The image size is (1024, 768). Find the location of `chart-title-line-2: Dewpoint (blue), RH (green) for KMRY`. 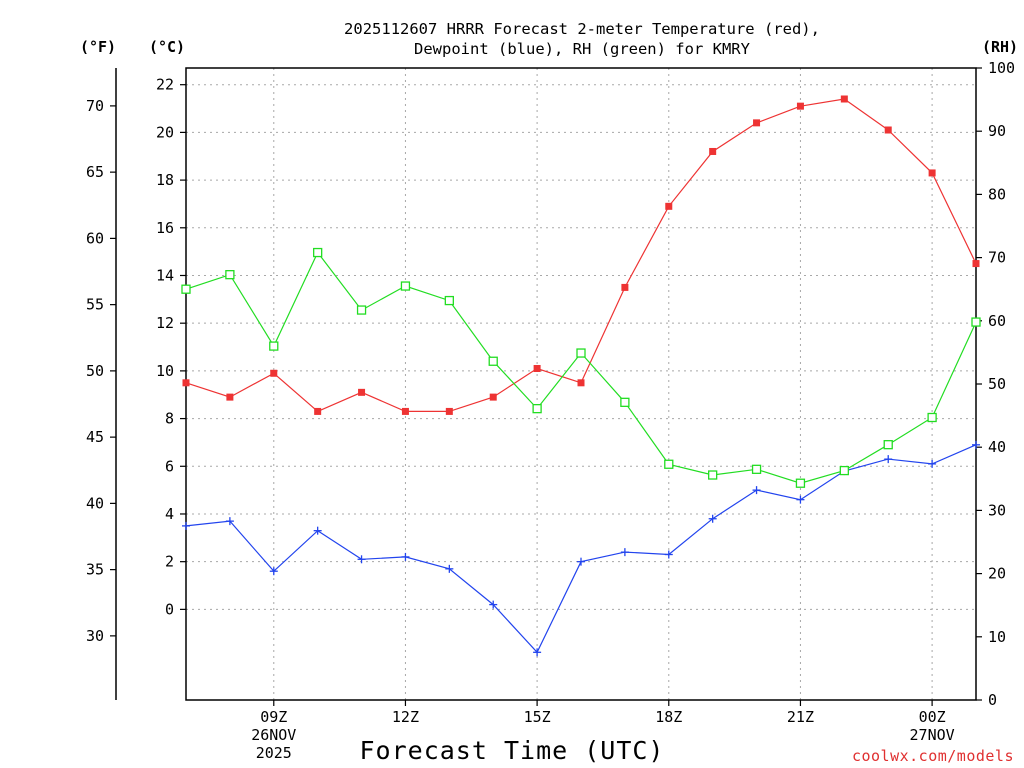

chart-title-line-2: Dewpoint (blue), RH (green) for KMRY is located at coordinates (582, 49).